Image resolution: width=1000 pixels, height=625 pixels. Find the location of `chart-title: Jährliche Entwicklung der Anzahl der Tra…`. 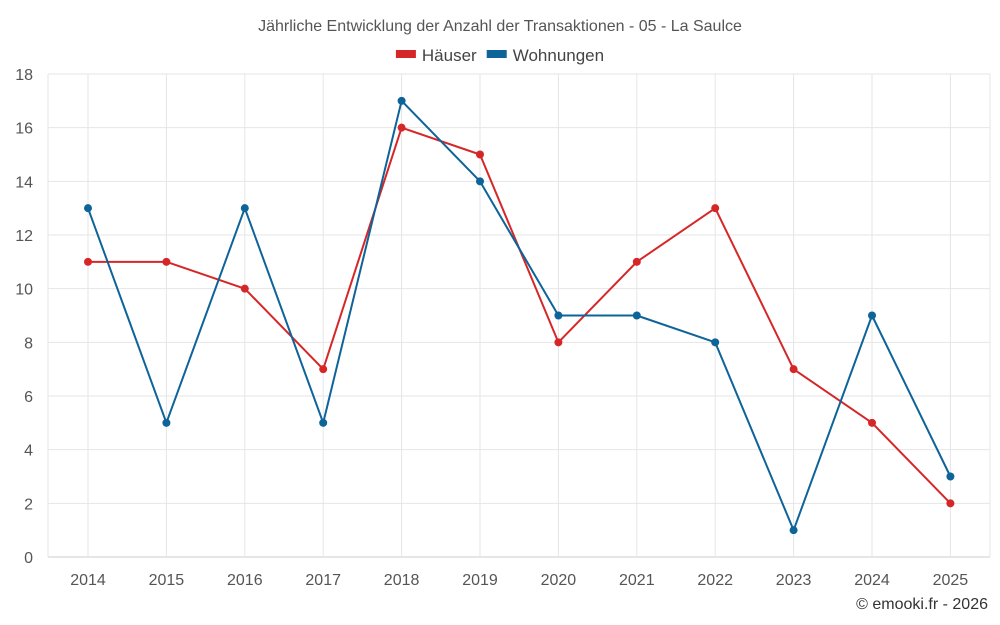

chart-title: Jährliche Entwicklung der Anzahl der Tra… is located at coordinates (500, 26).